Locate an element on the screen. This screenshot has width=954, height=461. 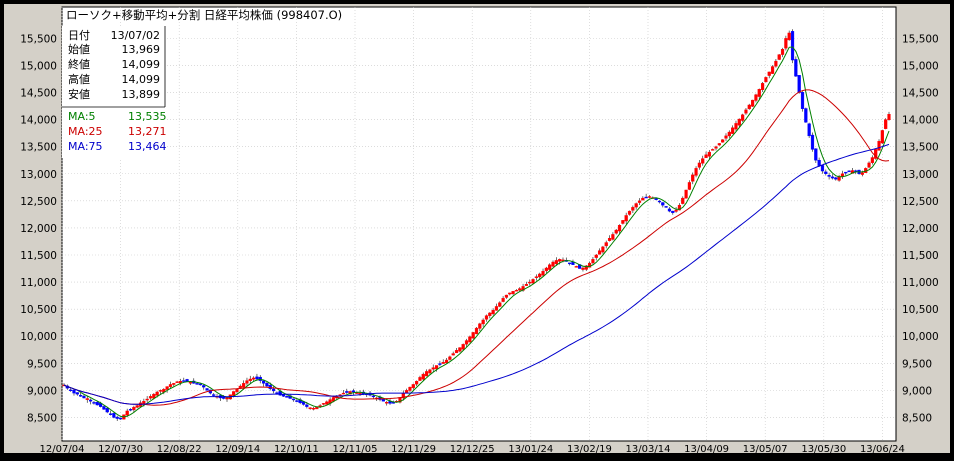
ma5-label: MA:5 is located at coordinates (82, 116).